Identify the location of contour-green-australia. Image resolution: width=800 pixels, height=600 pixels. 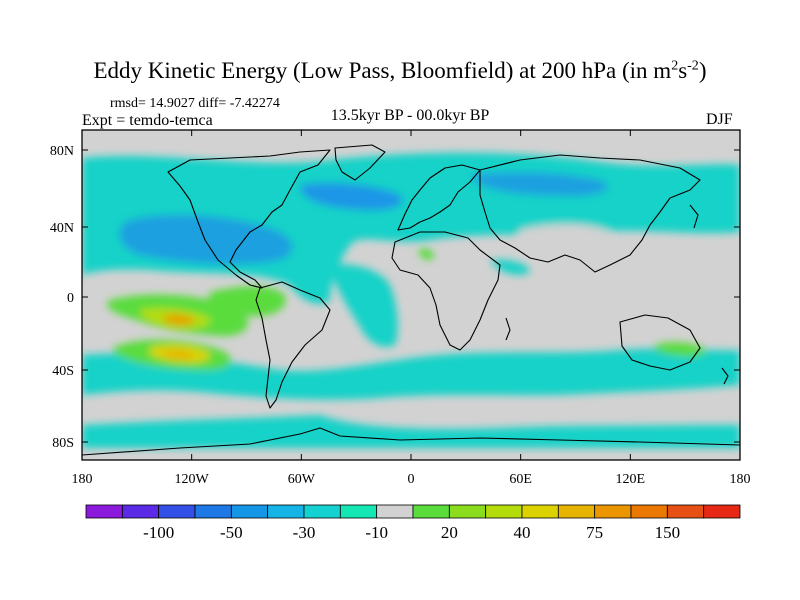
(680, 349).